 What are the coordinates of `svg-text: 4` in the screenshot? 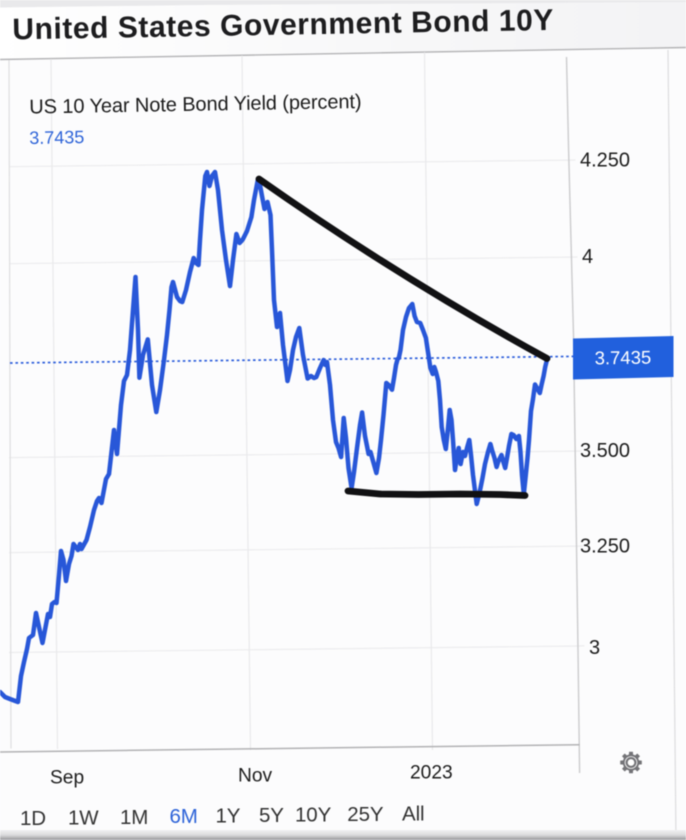 It's located at (587, 257).